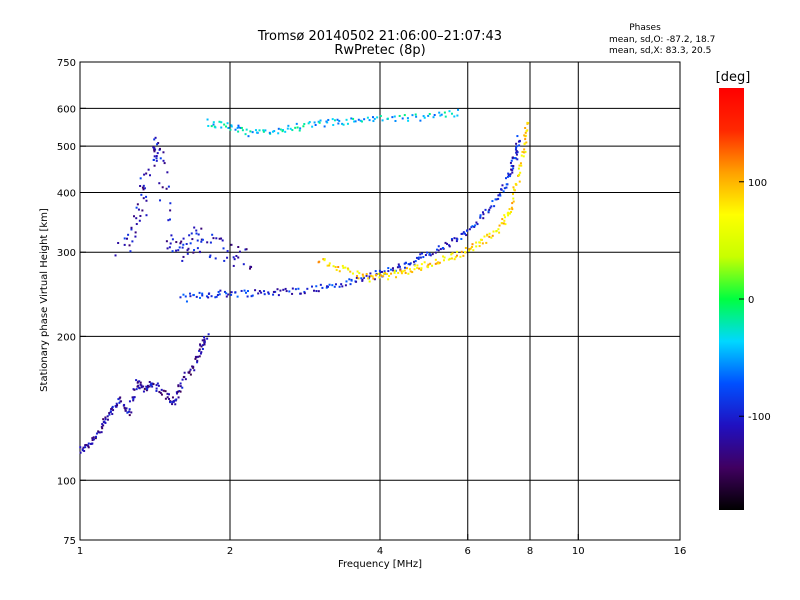  Describe the element at coordinates (66, 147) in the screenshot. I see `y-tick-label: 500` at that location.